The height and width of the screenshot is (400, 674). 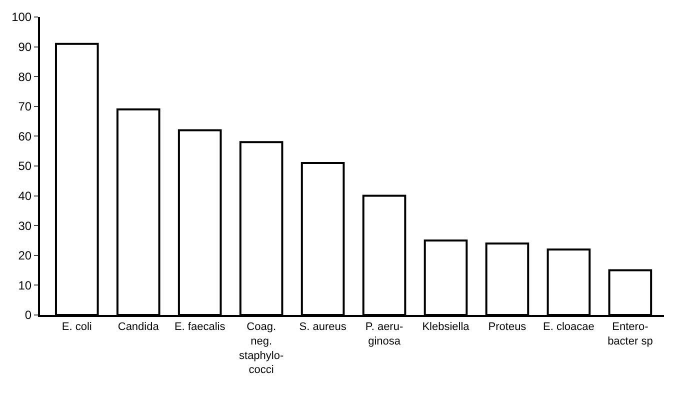 What do you see at coordinates (77, 327) in the screenshot?
I see `x-tick-label: E. coli` at bounding box center [77, 327].